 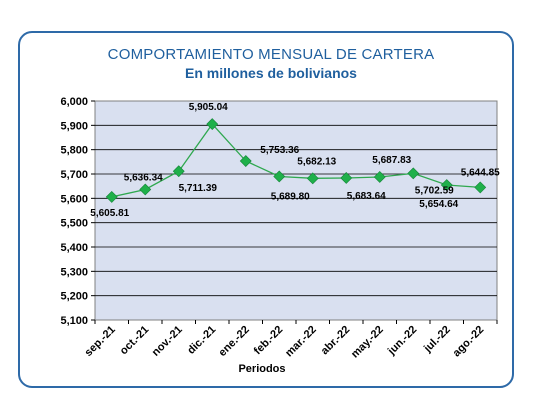 I want to click on data-label: 5,687.83, so click(x=391, y=160).